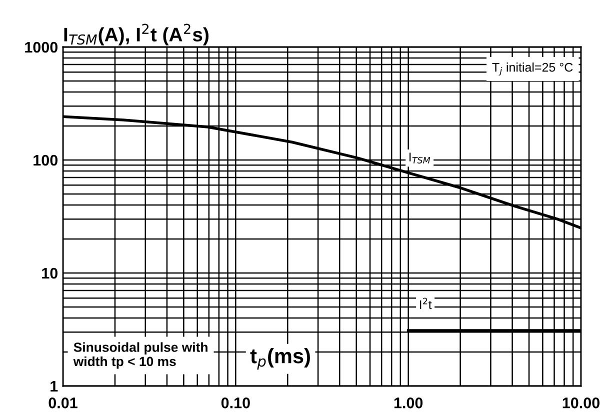  Describe the element at coordinates (581, 403) in the screenshot. I see `x-tick-label: 10.00` at that location.